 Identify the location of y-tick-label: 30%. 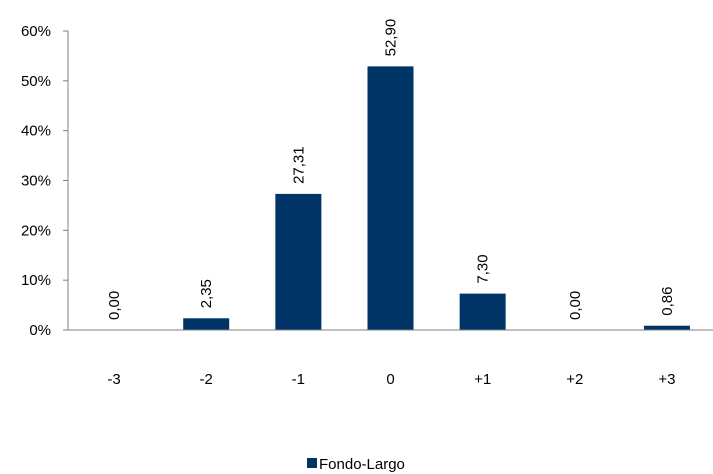
(36, 181).